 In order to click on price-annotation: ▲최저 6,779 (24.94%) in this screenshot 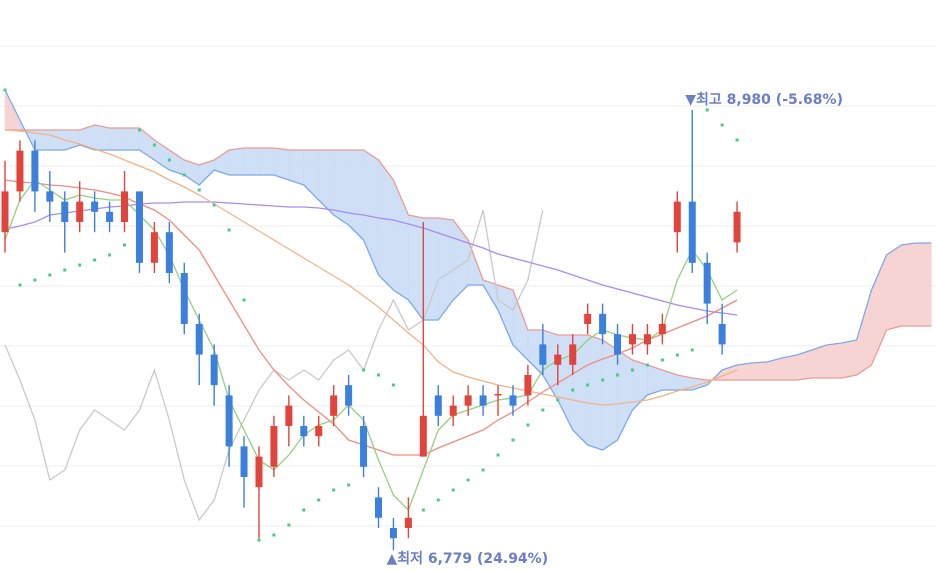, I will do `click(467, 559)`.